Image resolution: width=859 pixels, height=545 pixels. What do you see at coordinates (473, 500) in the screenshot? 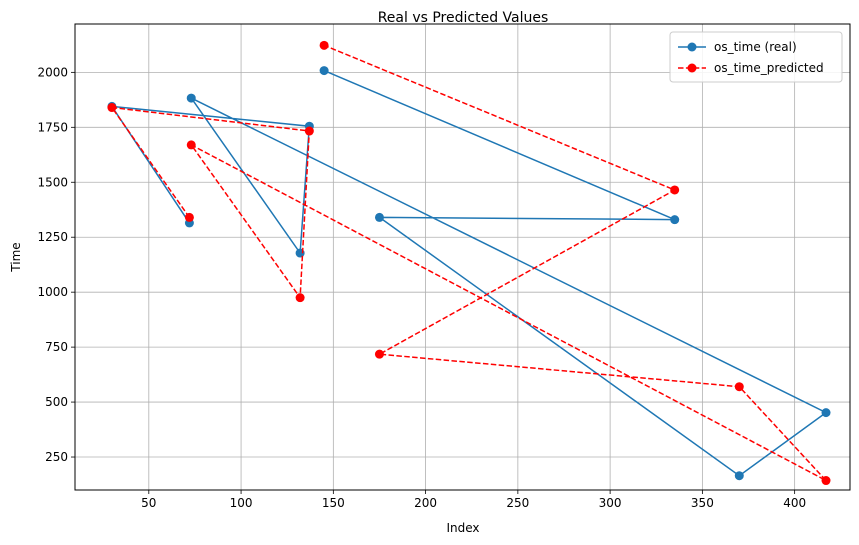
I see `x-axis-ticks: 50 100 150 200 250 300 350 400` at bounding box center [473, 500].